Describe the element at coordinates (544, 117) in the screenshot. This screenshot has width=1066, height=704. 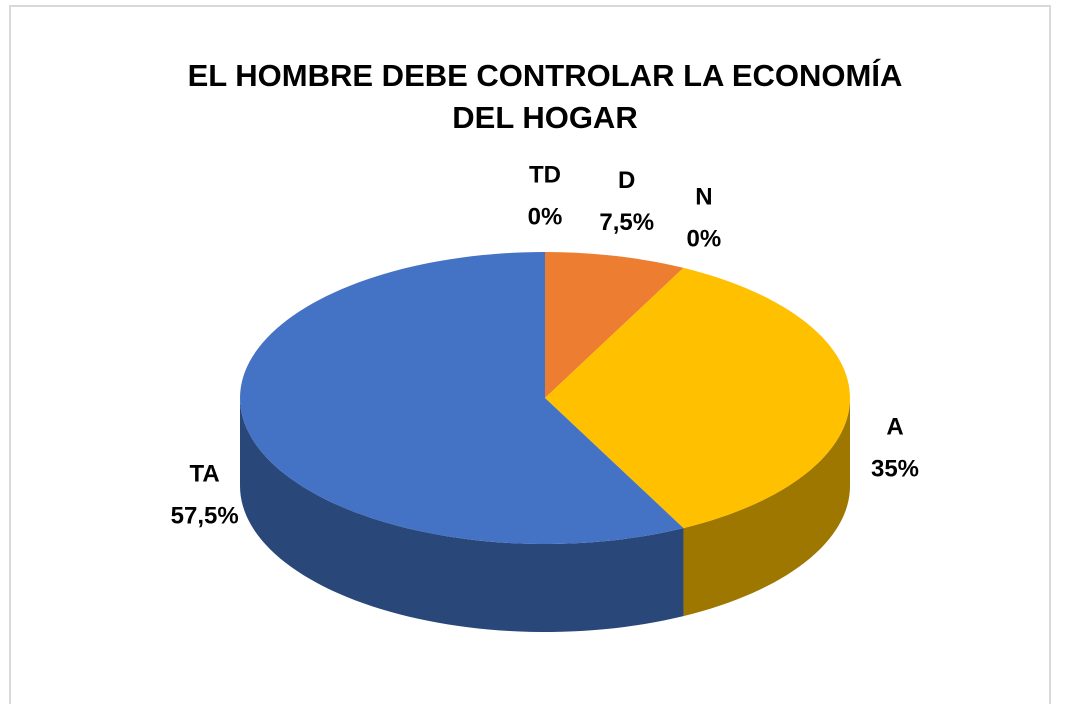
I see `chart-subtitle: DEL HOGAR` at that location.